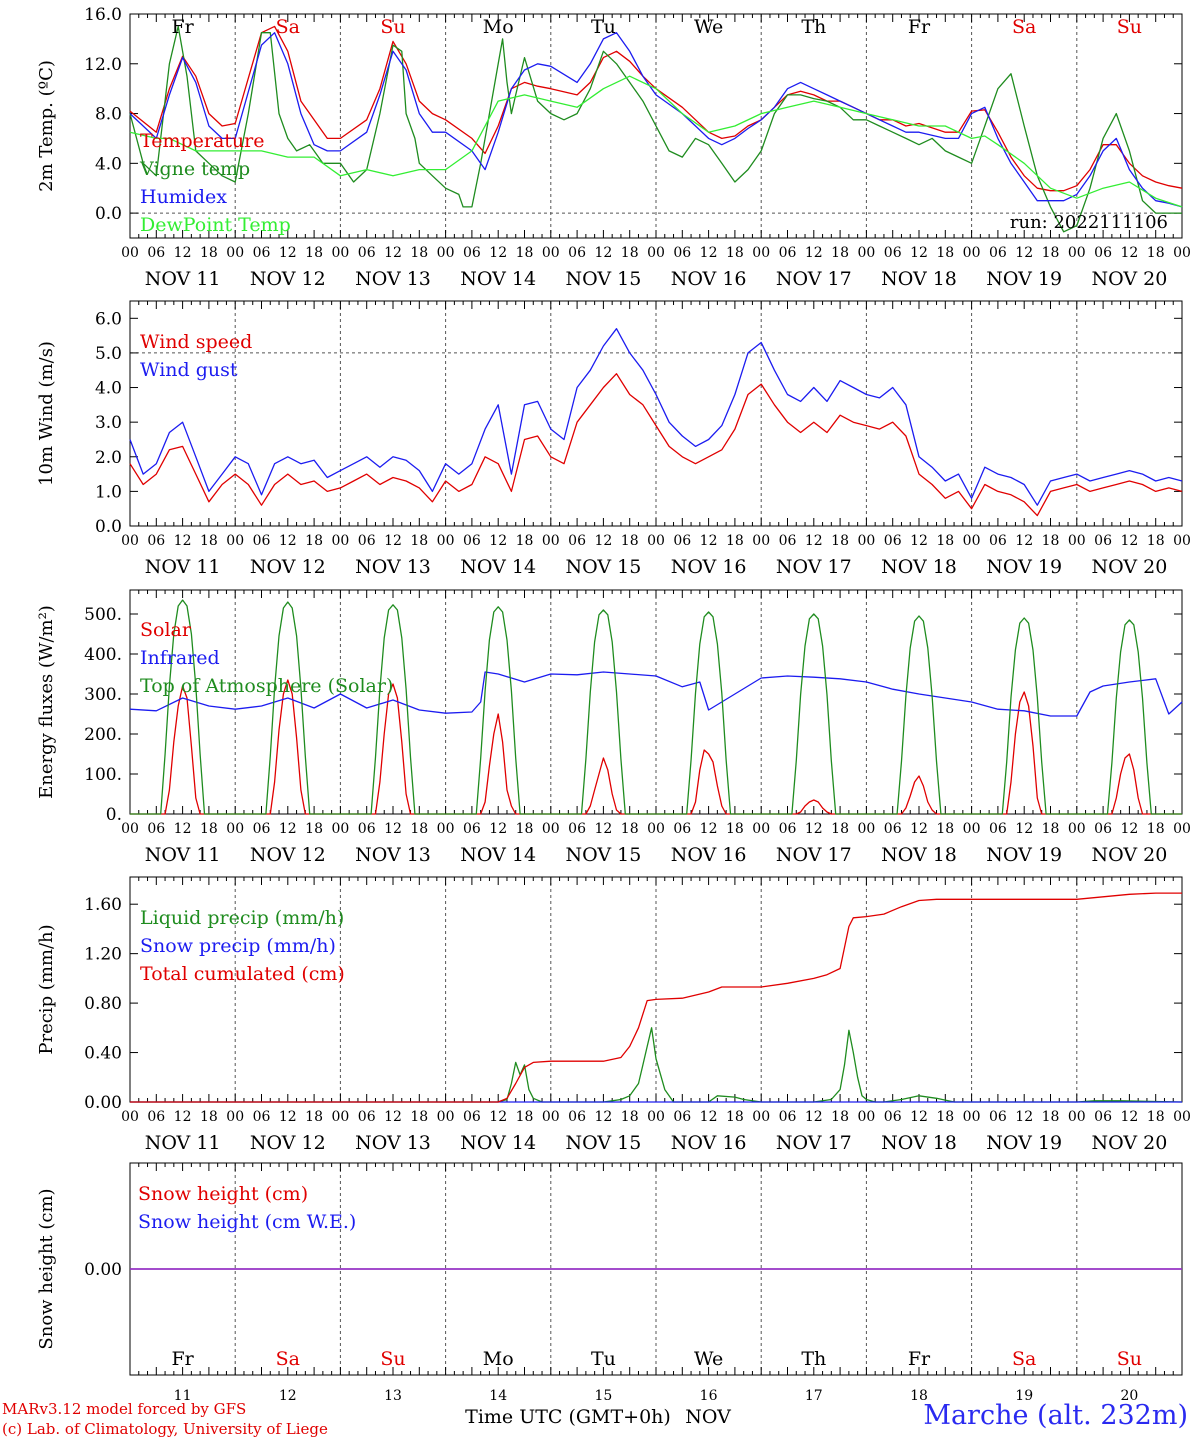  What do you see at coordinates (114, 815) in the screenshot?
I see `y-tick-label: 0.` at bounding box center [114, 815].